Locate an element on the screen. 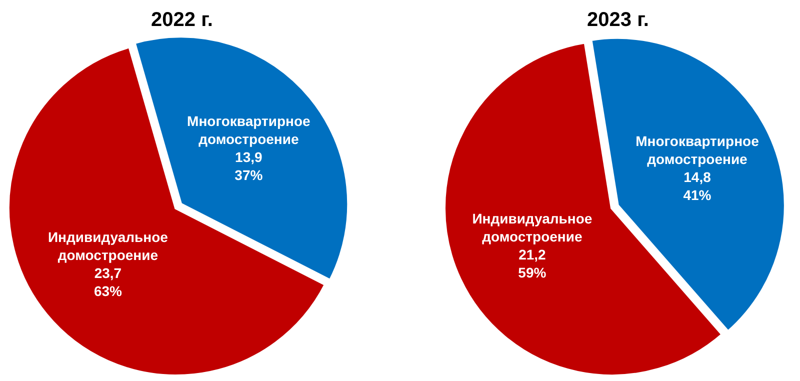 The width and height of the screenshot is (800, 381). data-label: 14,8 41% is located at coordinates (697, 185).